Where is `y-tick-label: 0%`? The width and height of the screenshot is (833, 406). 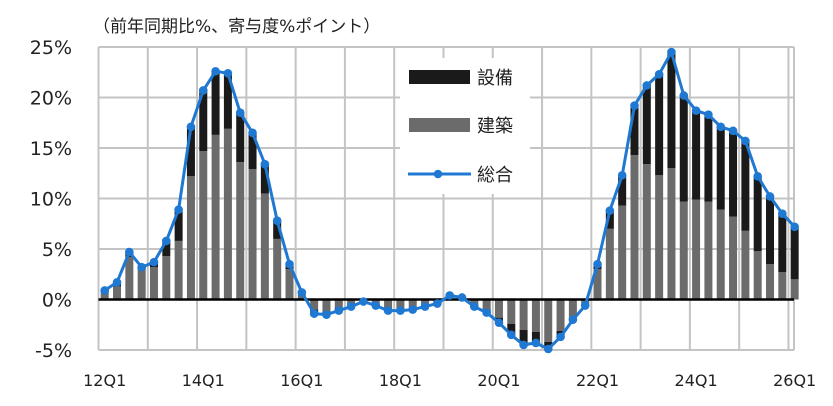
y-tick-label: 0% is located at coordinates (57, 301).